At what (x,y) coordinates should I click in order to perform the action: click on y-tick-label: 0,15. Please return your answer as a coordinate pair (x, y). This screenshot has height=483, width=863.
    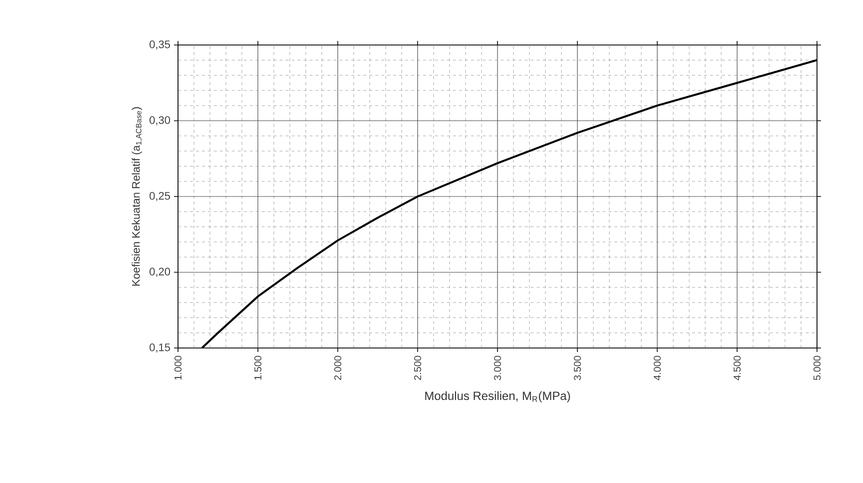
    Looking at the image, I should click on (160, 348).